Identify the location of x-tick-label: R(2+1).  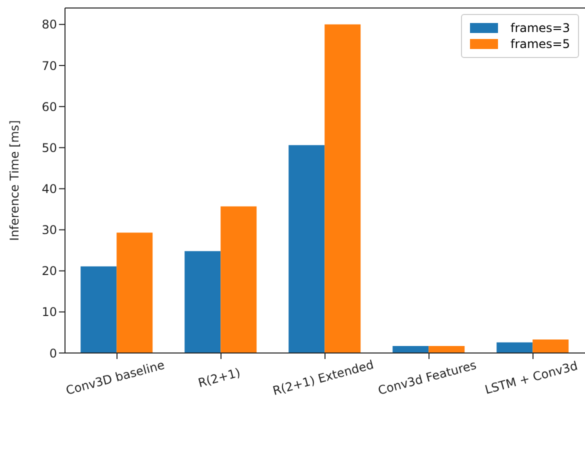
(219, 377).